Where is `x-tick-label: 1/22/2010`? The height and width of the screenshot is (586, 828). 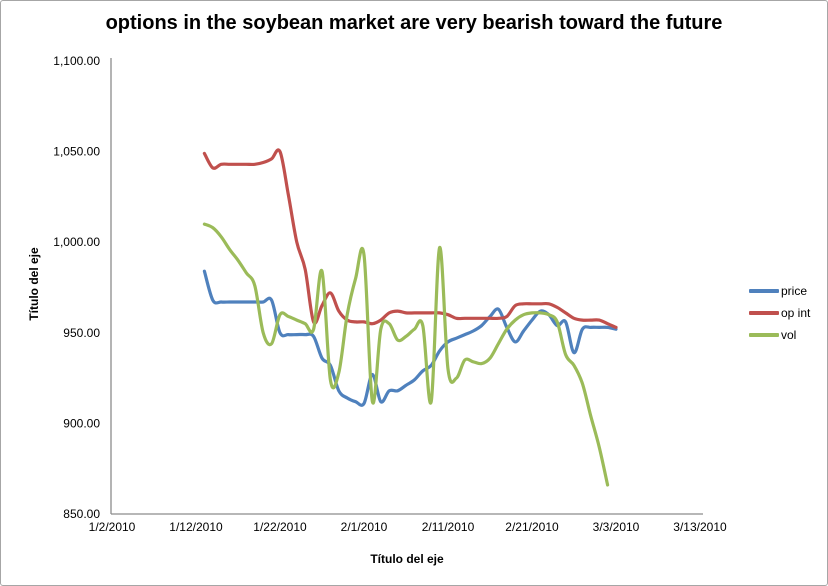
x-tick-label: 1/22/2010 is located at coordinates (280, 527).